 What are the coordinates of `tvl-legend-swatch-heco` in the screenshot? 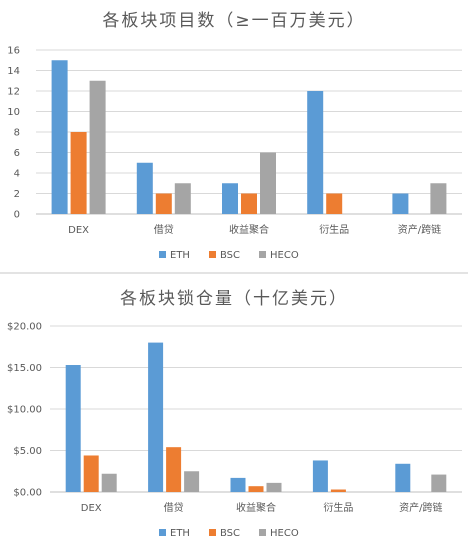 It's located at (262, 532).